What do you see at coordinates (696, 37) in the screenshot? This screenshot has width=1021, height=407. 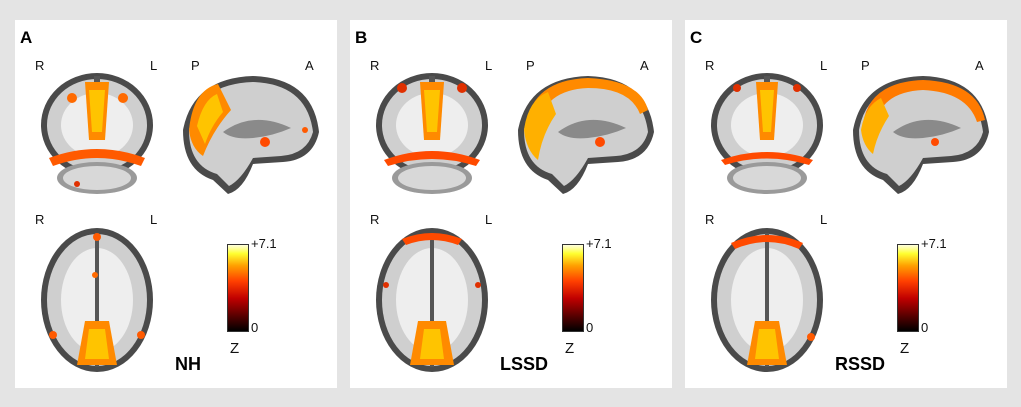 I see `panel-letter: C` at bounding box center [696, 37].